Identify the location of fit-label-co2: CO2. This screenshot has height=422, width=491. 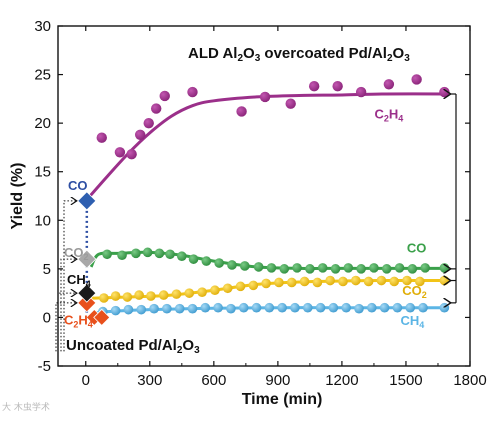
(414, 291).